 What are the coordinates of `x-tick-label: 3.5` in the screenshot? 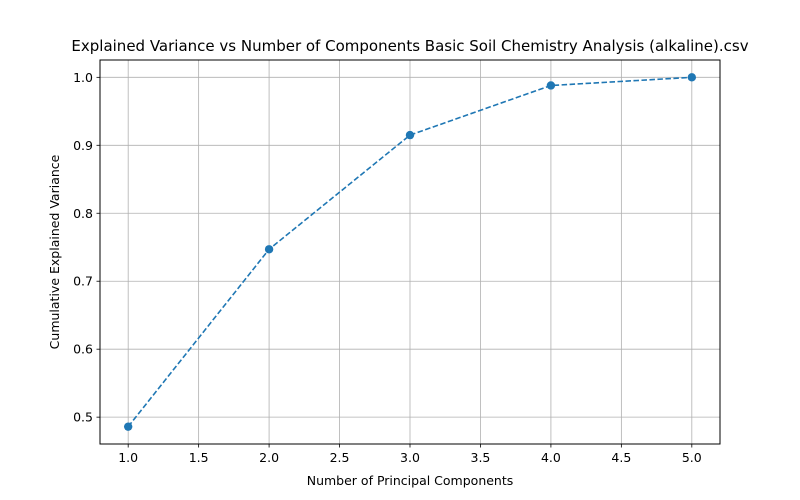 It's located at (481, 457).